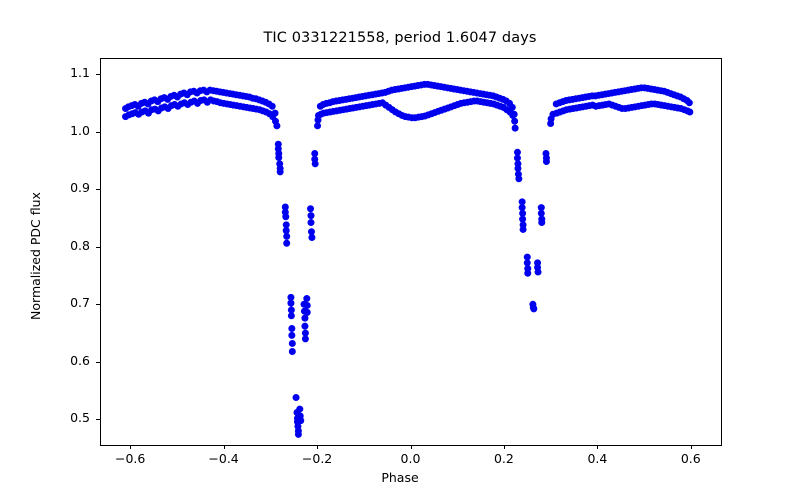  What do you see at coordinates (400, 38) in the screenshot?
I see `chart-title: TIC 0331221558, period 1.6047 days` at bounding box center [400, 38].